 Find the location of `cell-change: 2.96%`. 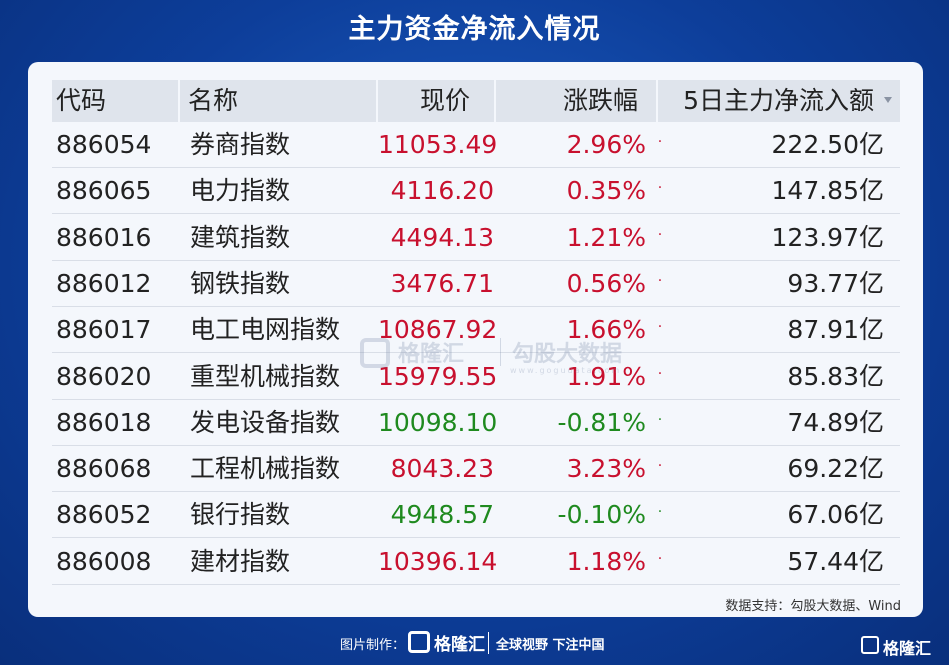

cell-change: 2.96% is located at coordinates (606, 144).